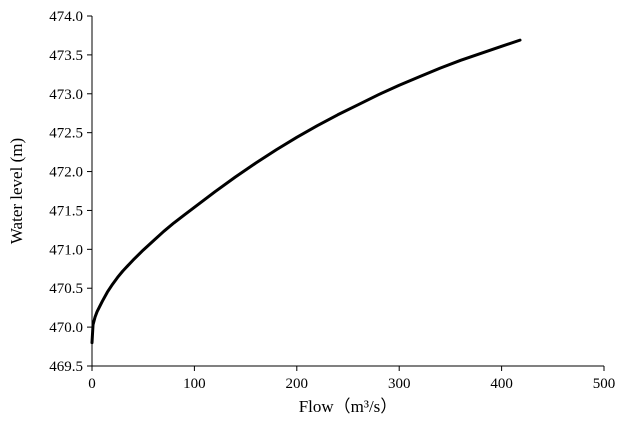 The height and width of the screenshot is (421, 627). What do you see at coordinates (351, 379) in the screenshot?
I see `x-axis-ticks: 0 100 200 300 400 500` at bounding box center [351, 379].